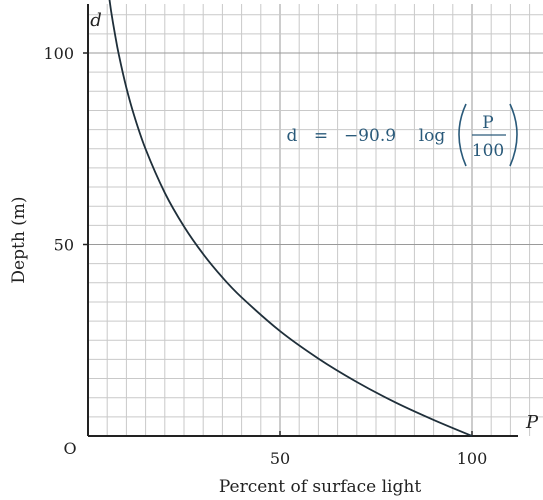  I want to click on equation-annotation: d = −90.9 log P 100, so click(402, 135).